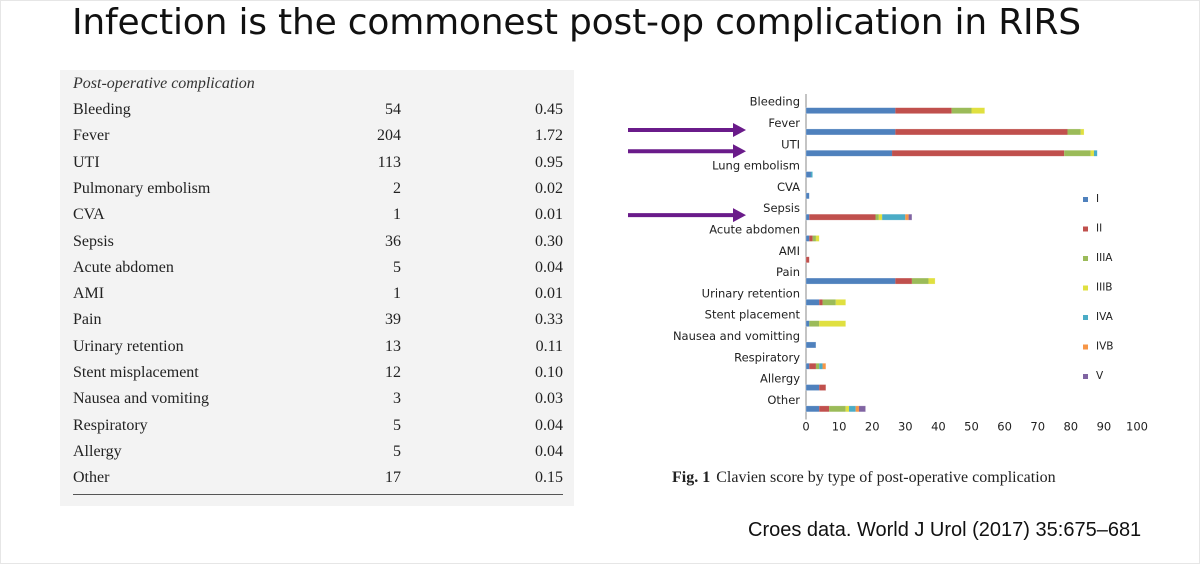 This screenshot has width=1200, height=564. Describe the element at coordinates (87, 320) in the screenshot. I see `complication-name: Pain` at that location.